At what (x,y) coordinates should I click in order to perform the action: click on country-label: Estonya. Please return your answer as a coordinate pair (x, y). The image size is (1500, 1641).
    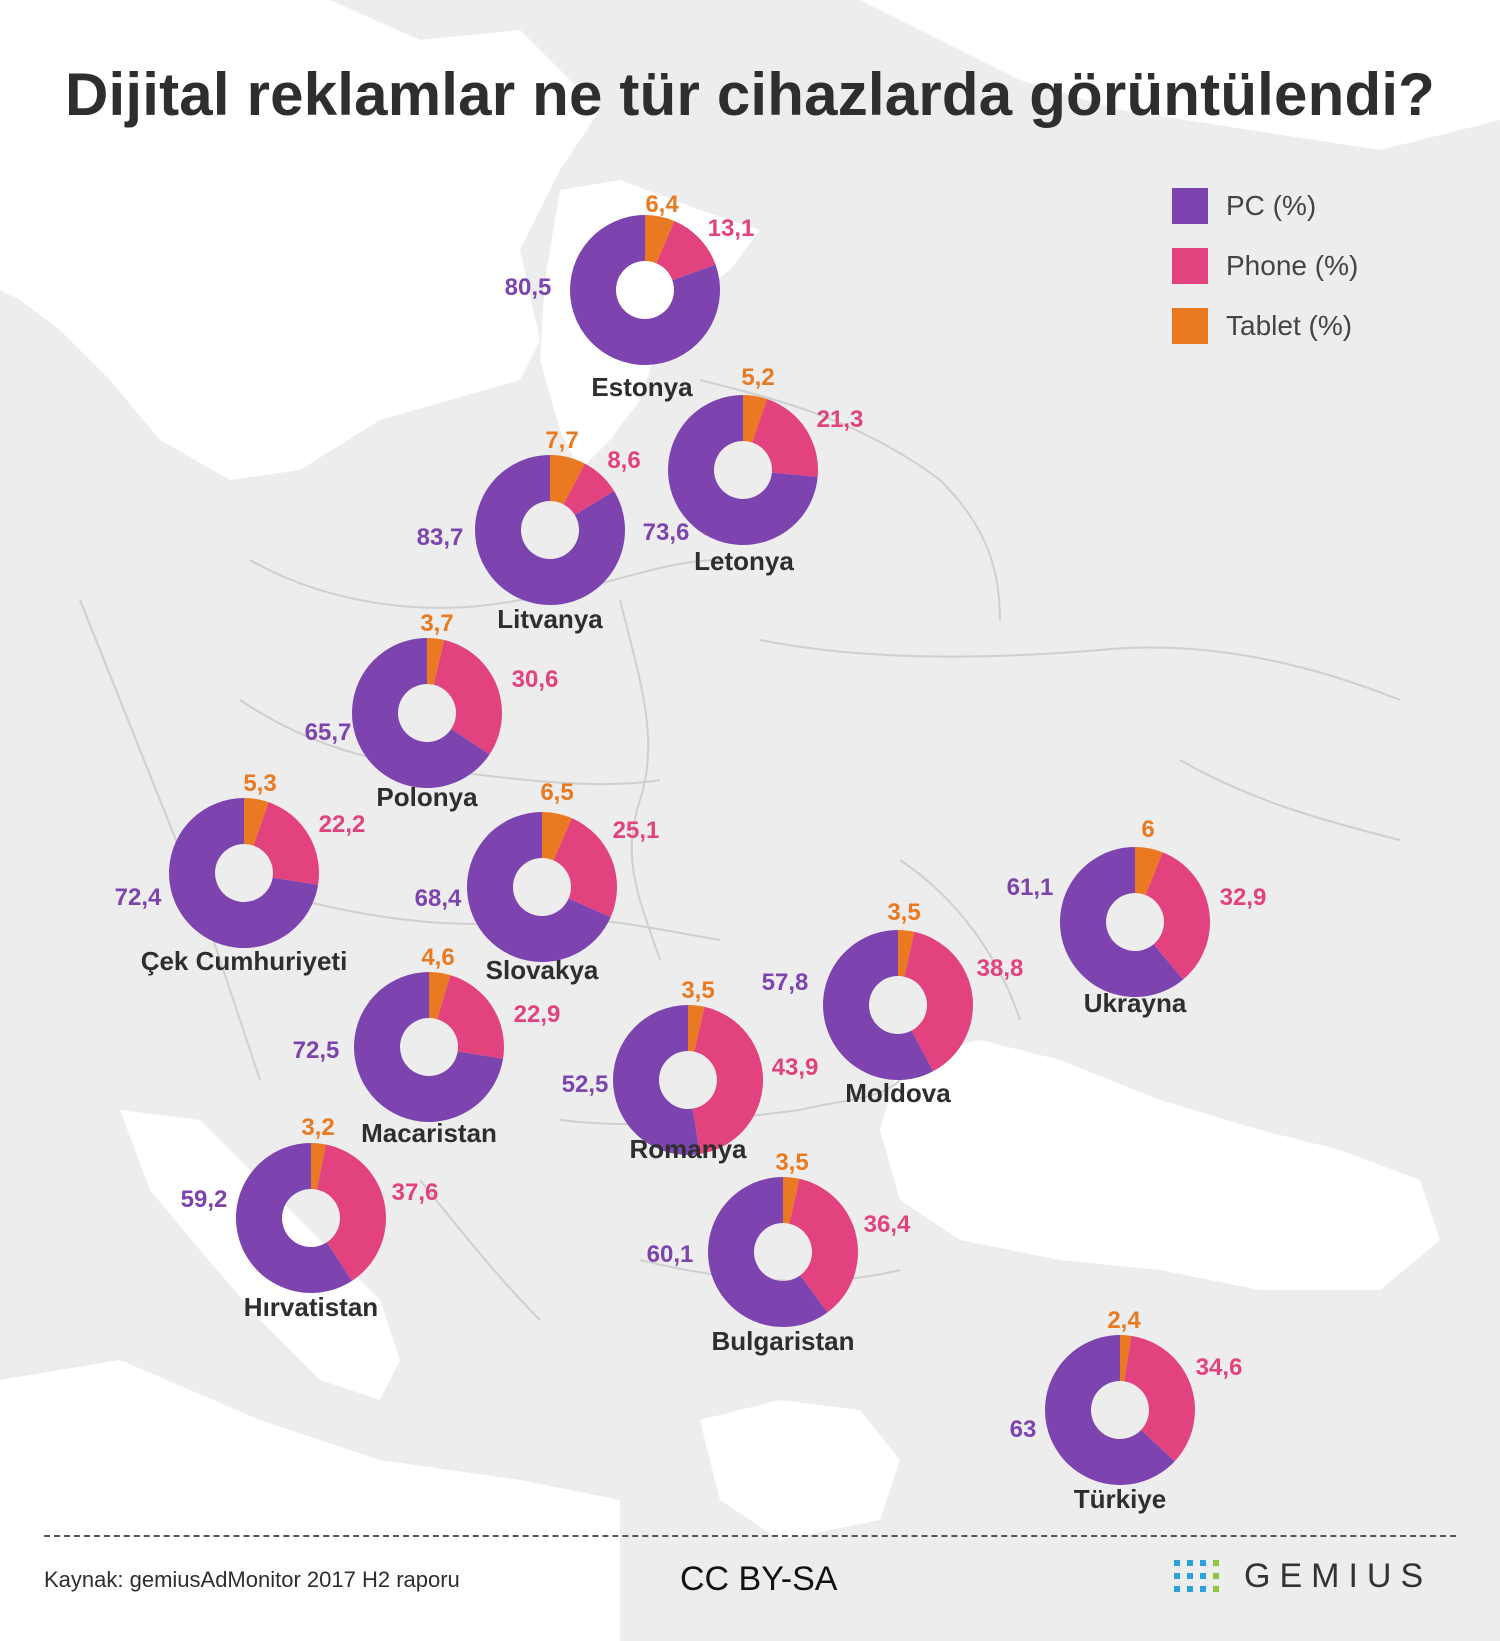
    Looking at the image, I should click on (642, 387).